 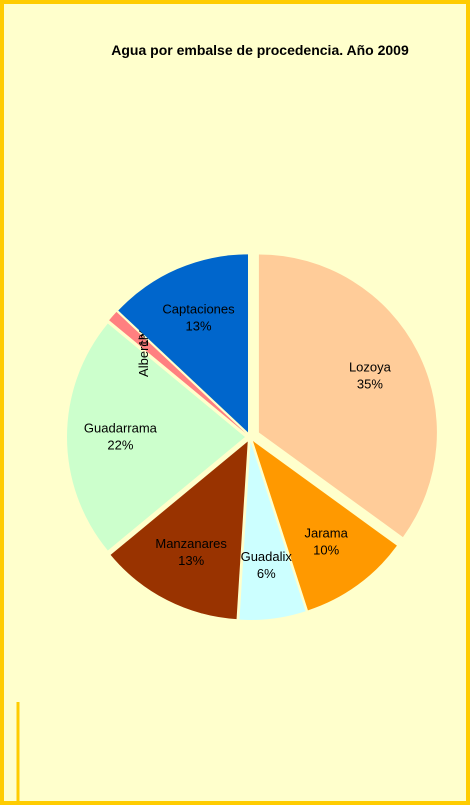 I want to click on slice-label: Manzanares, so click(x=191, y=543).